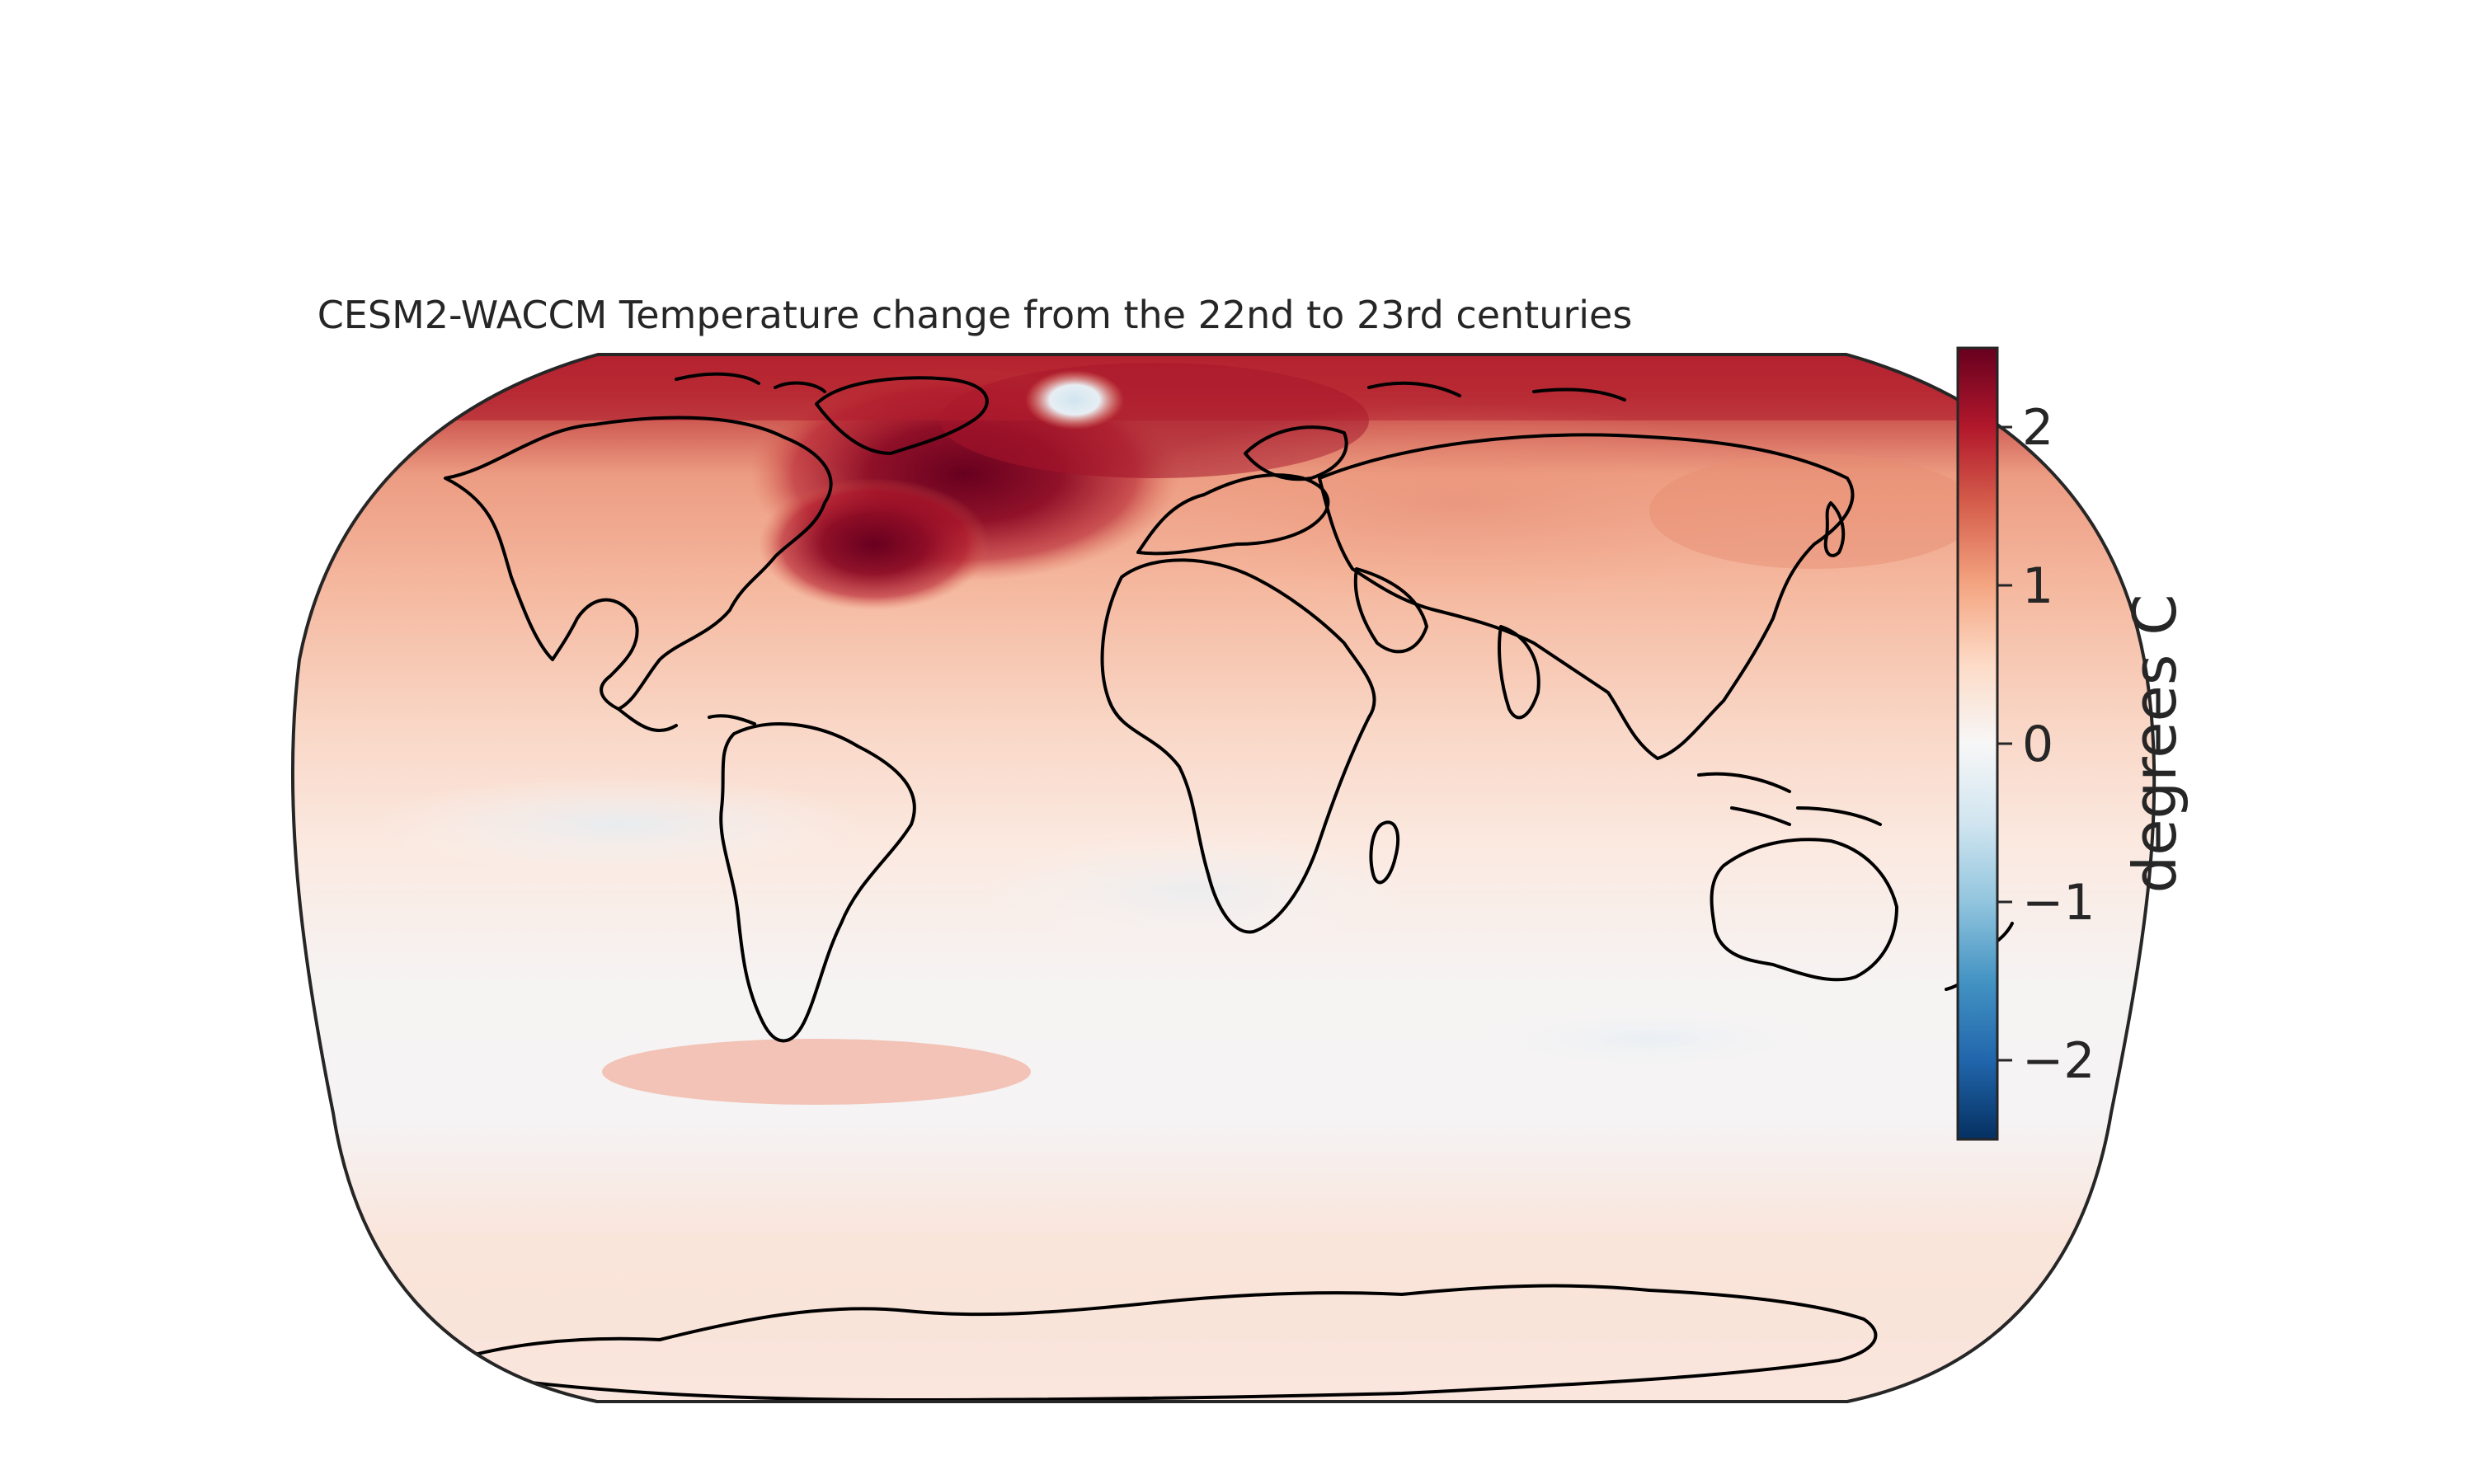 This screenshot has height=1484, width=2474. I want to click on colorbar-bar, so click(1977, 743).